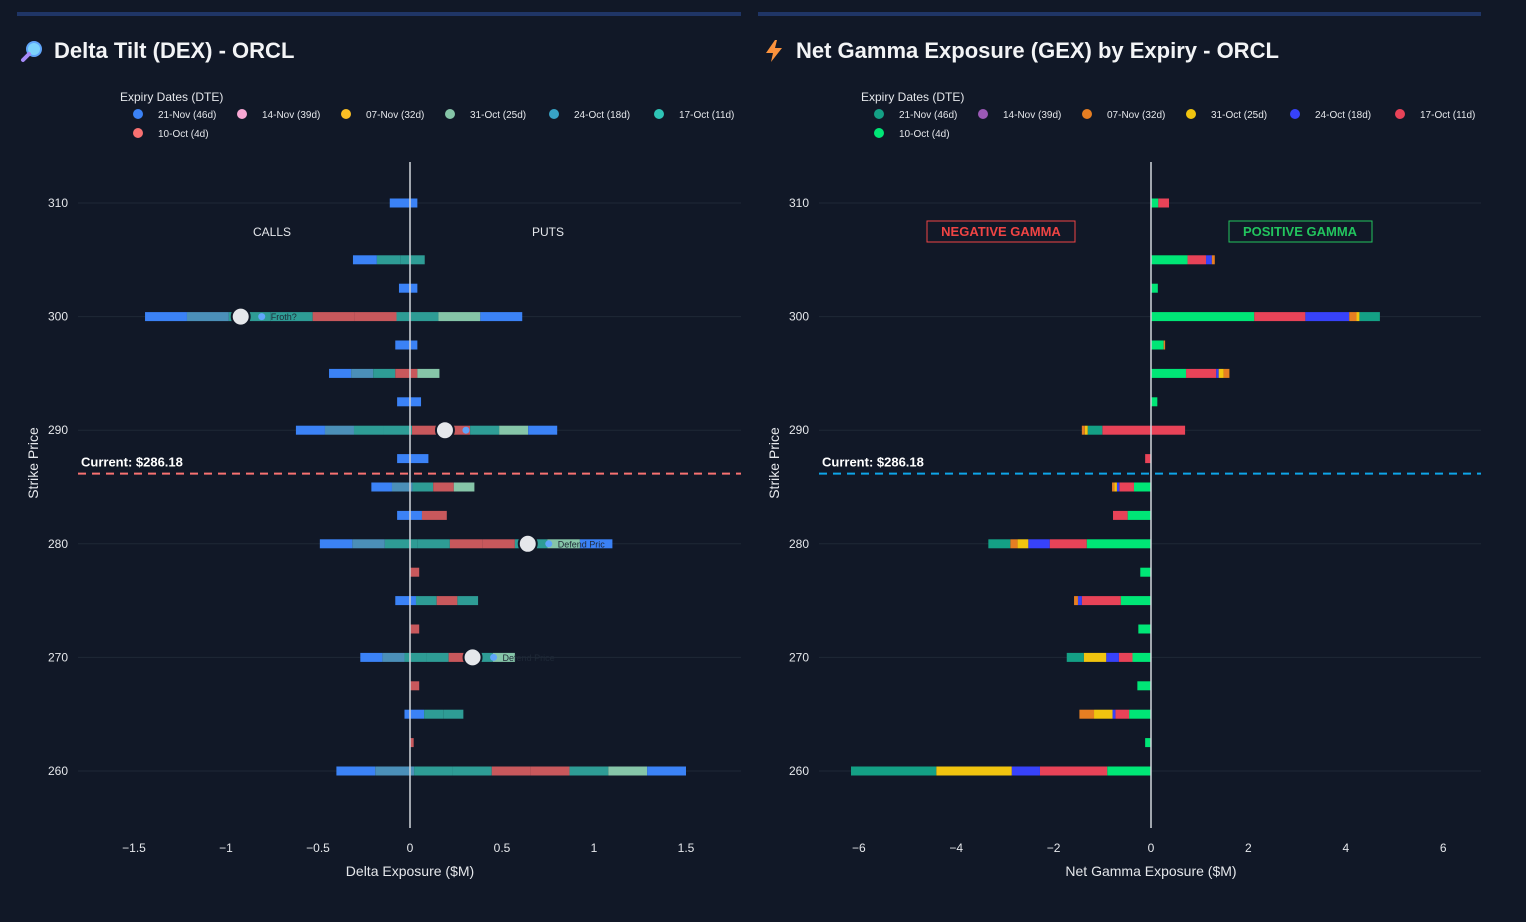 This screenshot has width=1526, height=922. I want to click on dex-legend-label: 31-Oct (25d), so click(498, 115).